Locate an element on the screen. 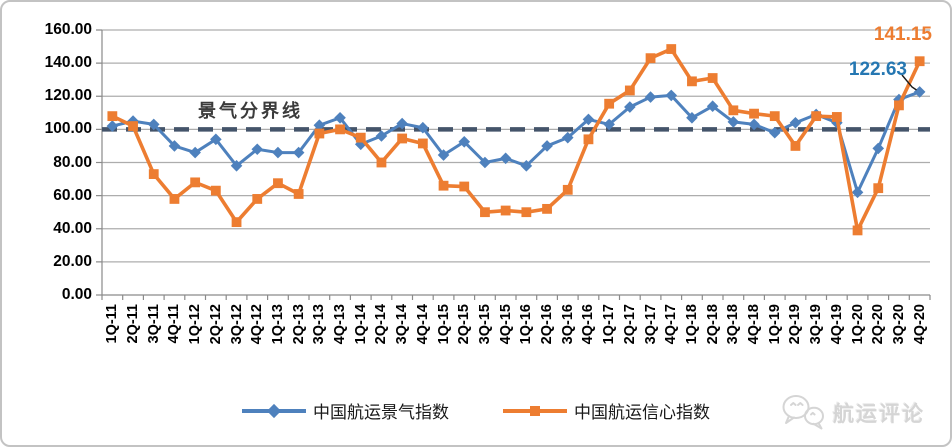  legend-item-confidence-index: 中国航运信心指数 is located at coordinates (606, 410).